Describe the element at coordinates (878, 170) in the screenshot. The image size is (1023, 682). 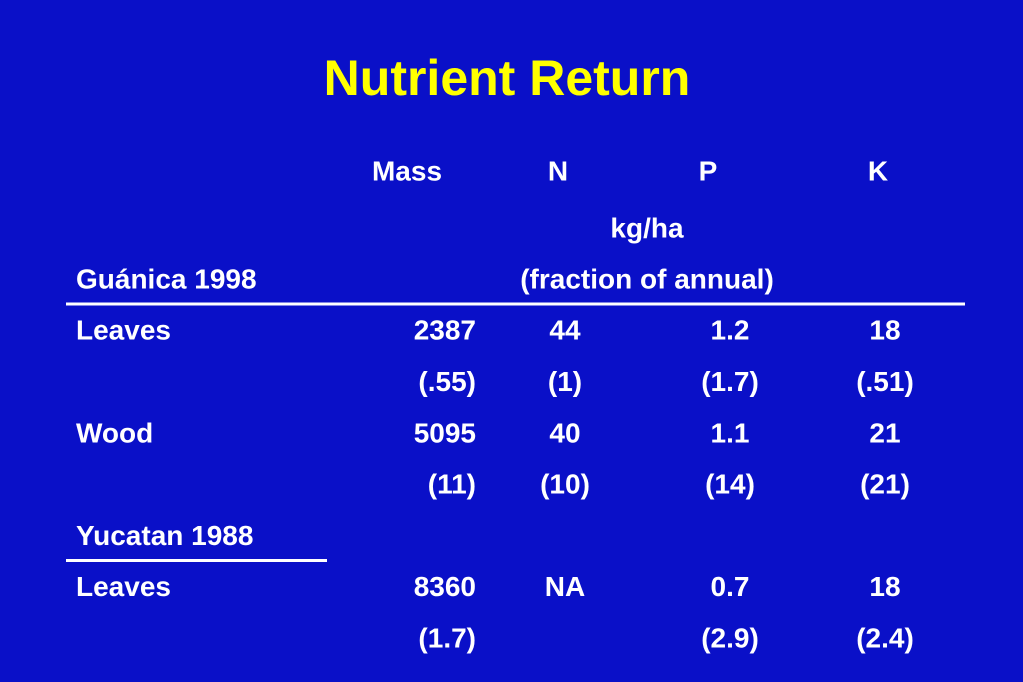
I see `column-header: K` at that location.